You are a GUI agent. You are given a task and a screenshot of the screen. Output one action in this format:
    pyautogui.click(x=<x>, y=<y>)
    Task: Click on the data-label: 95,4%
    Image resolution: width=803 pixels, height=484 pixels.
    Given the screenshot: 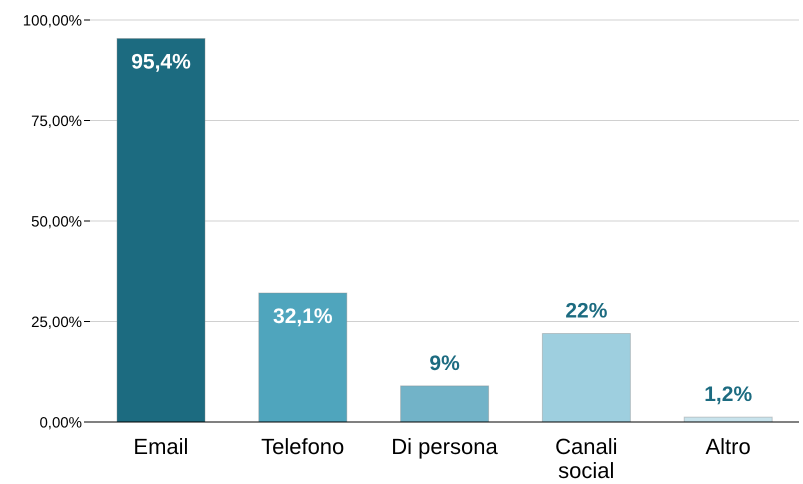 What is the action you would take?
    pyautogui.click(x=161, y=62)
    